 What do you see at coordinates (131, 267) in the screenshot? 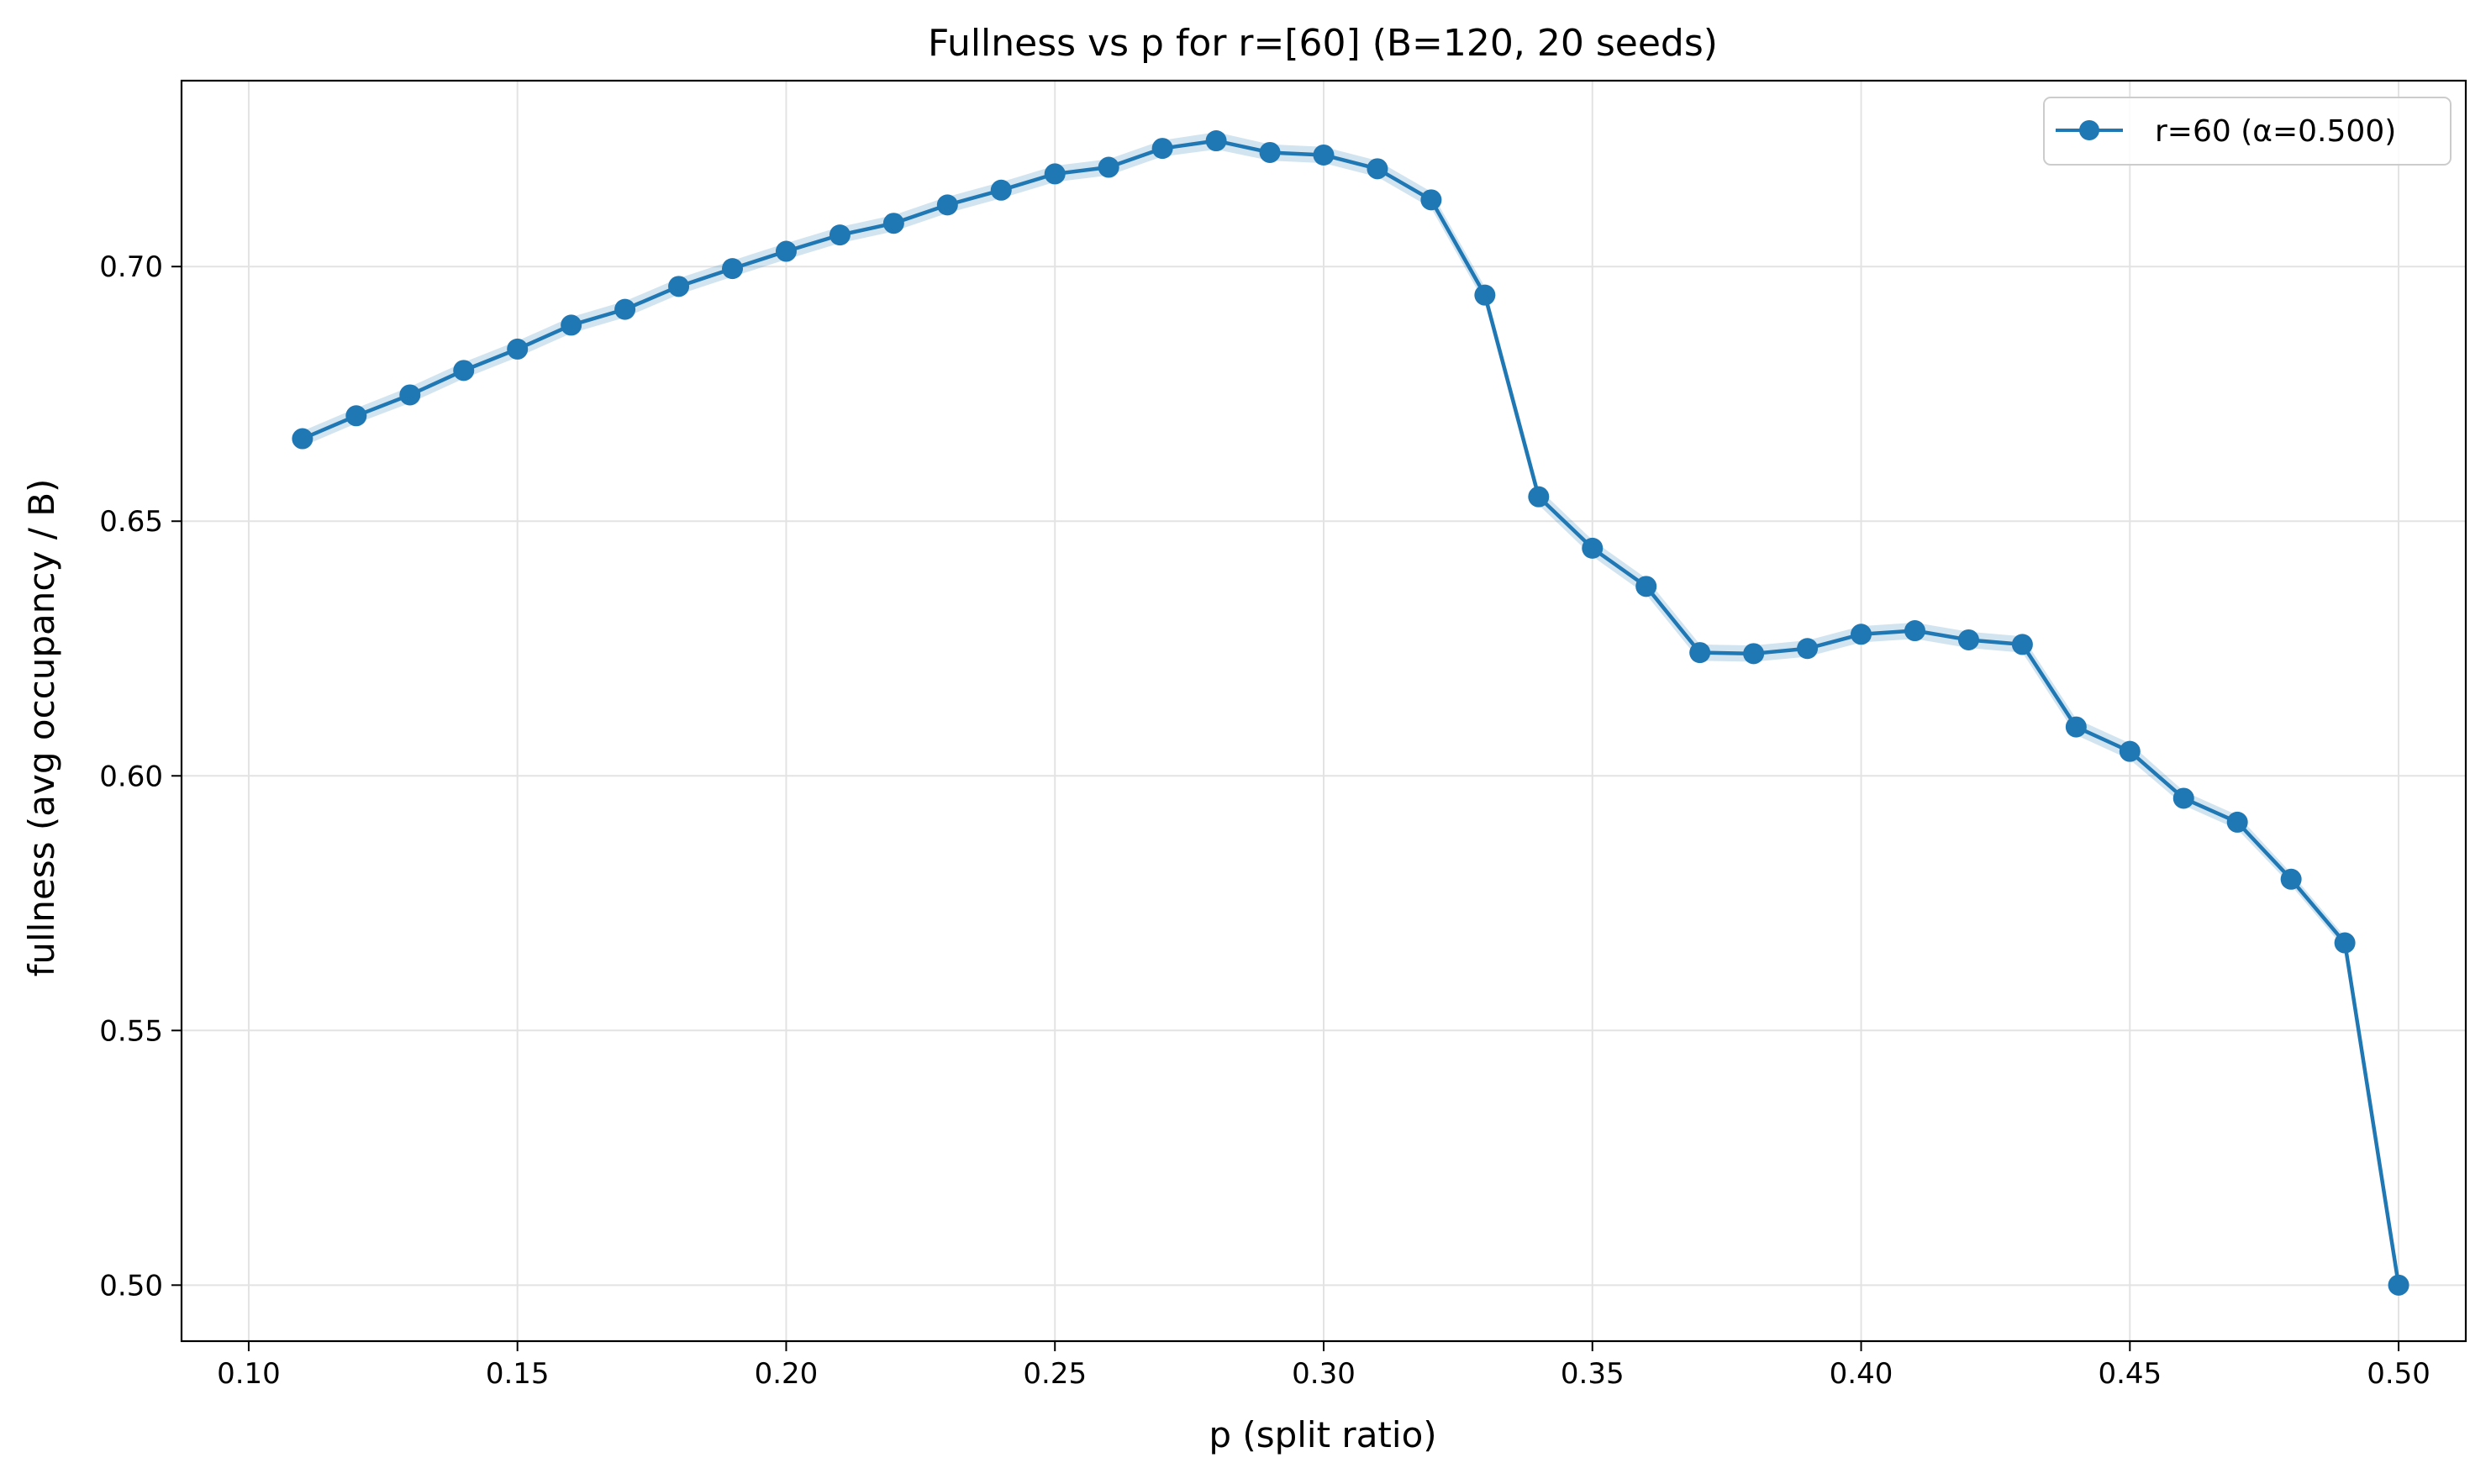
I see `y-tick-label: 0.70` at bounding box center [131, 267].